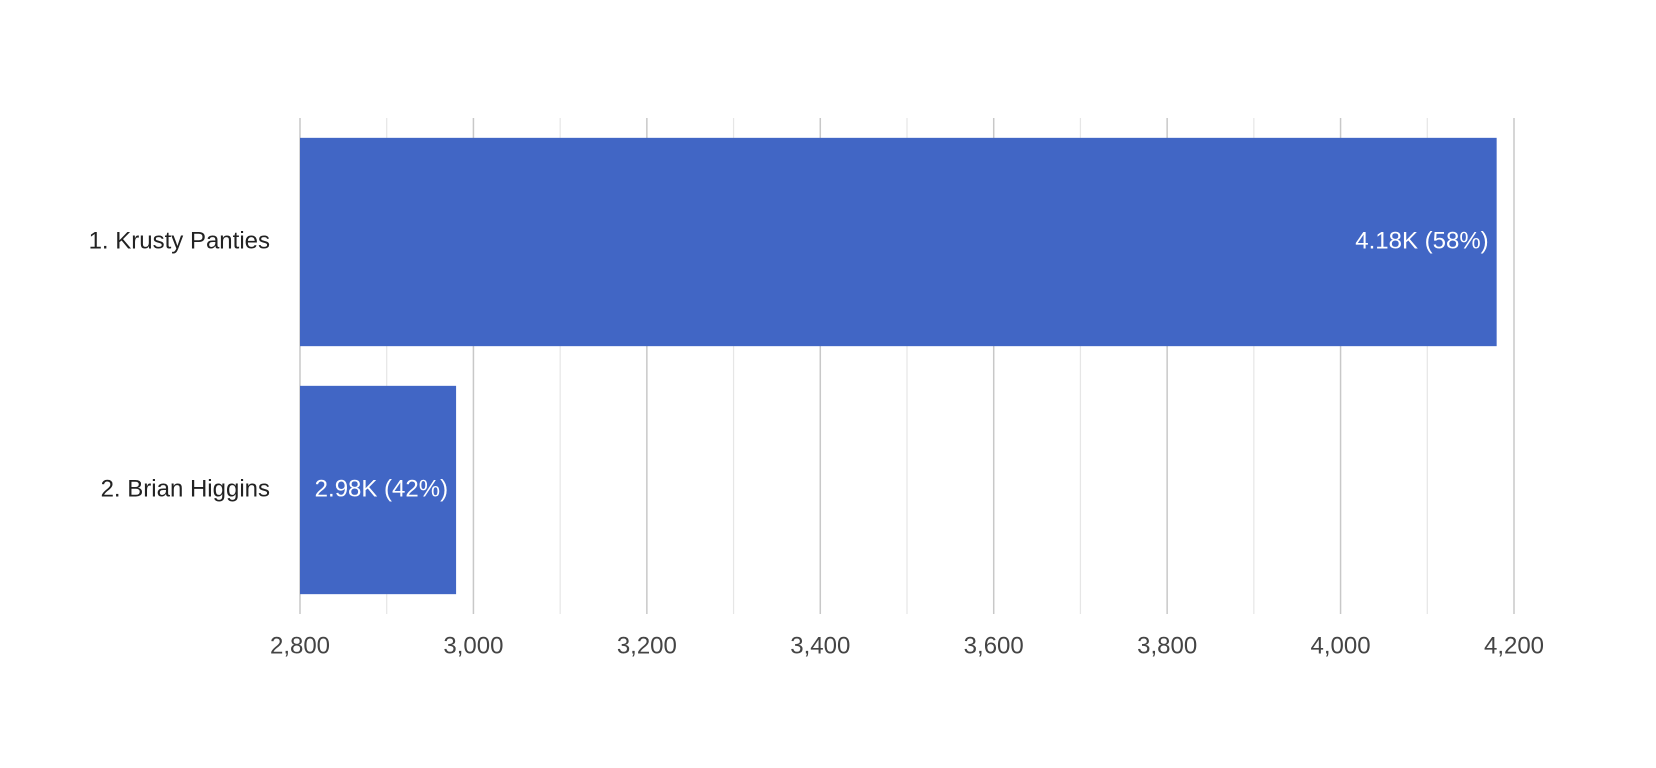 This screenshot has height=768, width=1656. Describe the element at coordinates (473, 645) in the screenshot. I see `x-tick-label: 3,000` at that location.